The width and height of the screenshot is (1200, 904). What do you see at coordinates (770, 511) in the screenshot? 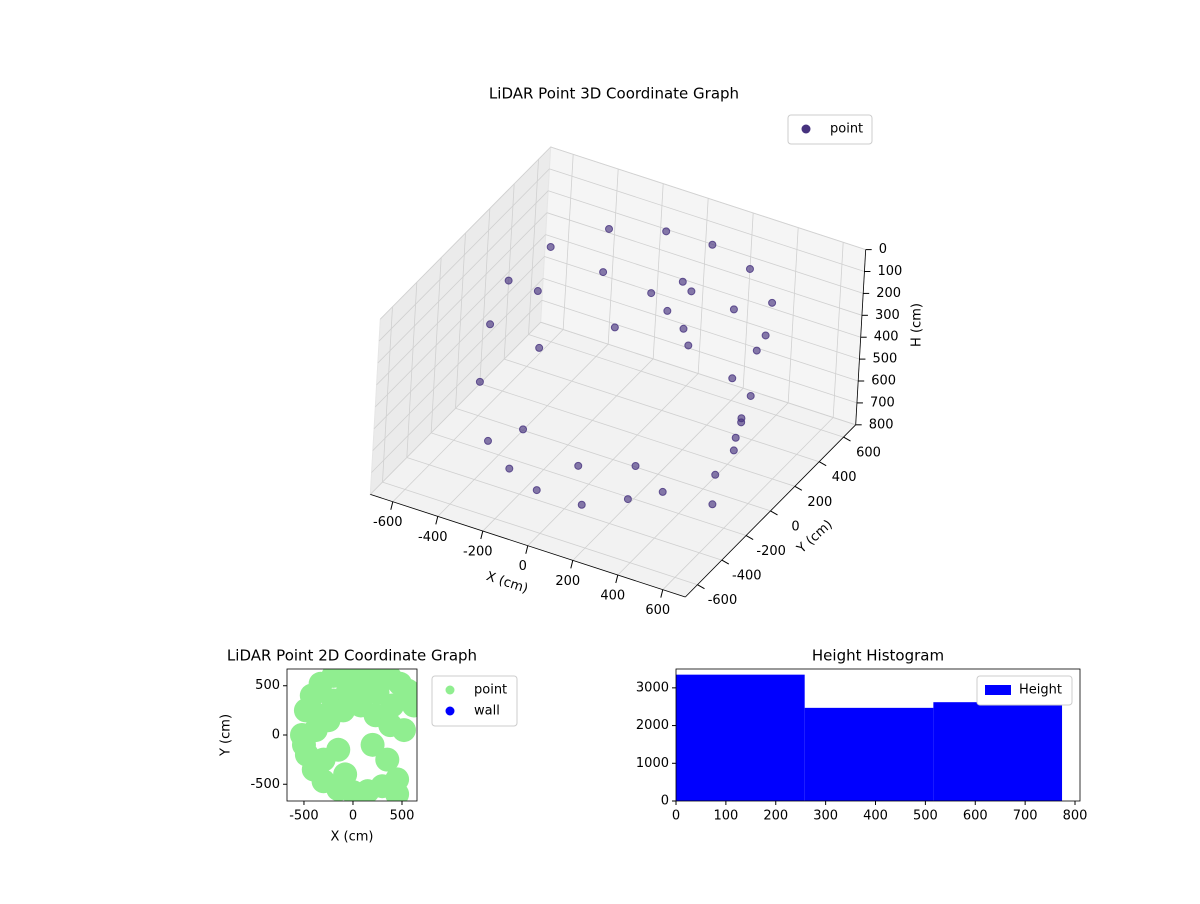
I see `axis-line` at bounding box center [770, 511].